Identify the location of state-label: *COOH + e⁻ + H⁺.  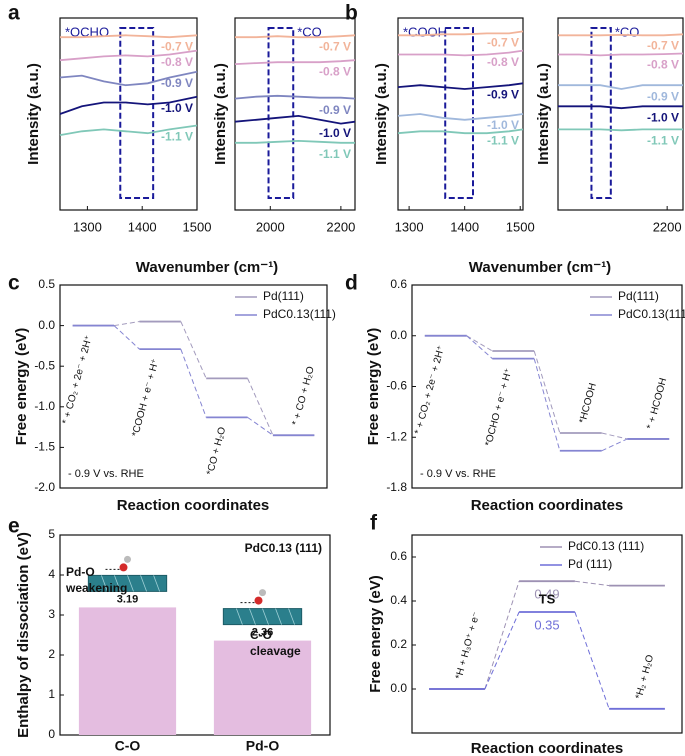
(145, 398).